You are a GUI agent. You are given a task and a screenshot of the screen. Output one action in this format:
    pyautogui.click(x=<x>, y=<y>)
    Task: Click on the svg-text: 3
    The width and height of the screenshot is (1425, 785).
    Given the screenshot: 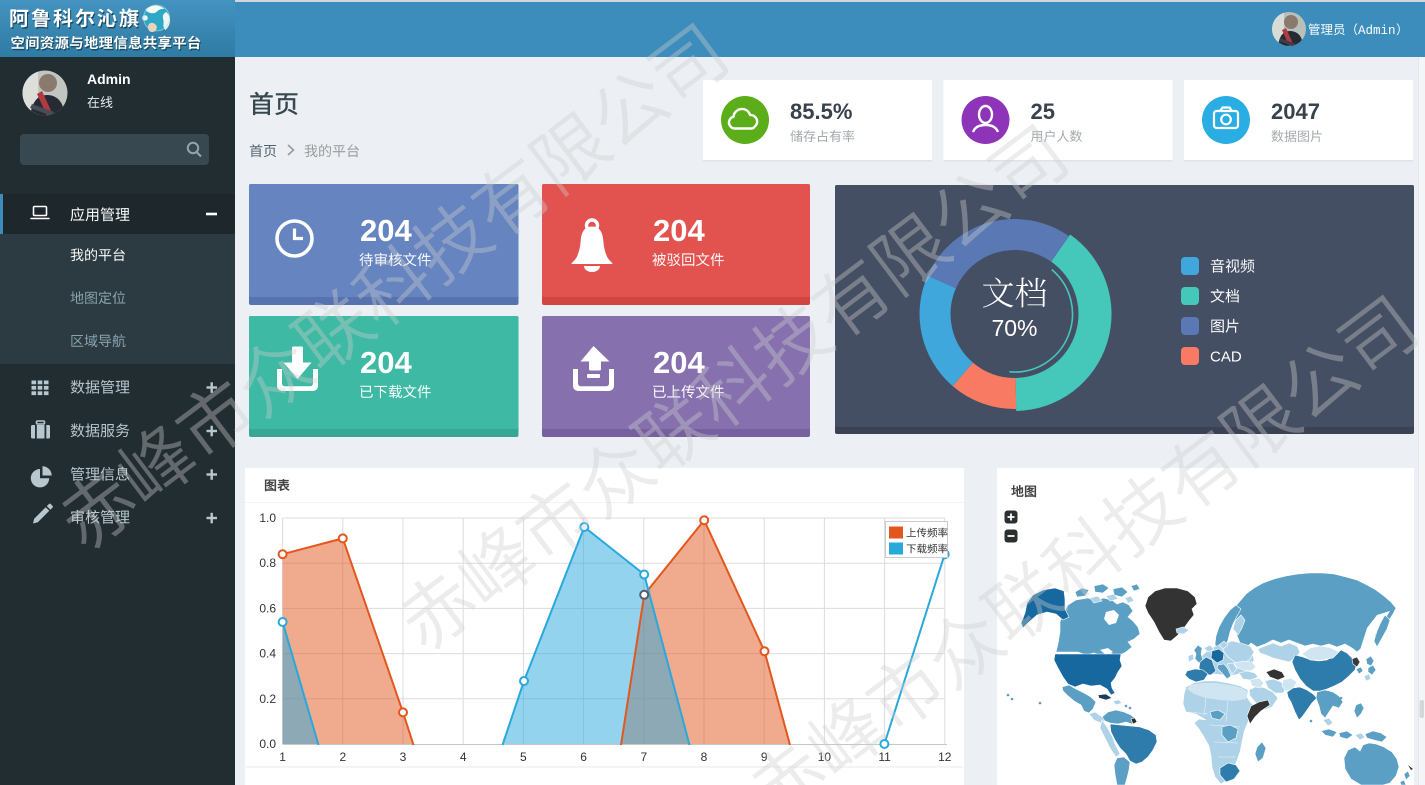 What is the action you would take?
    pyautogui.click(x=403, y=757)
    